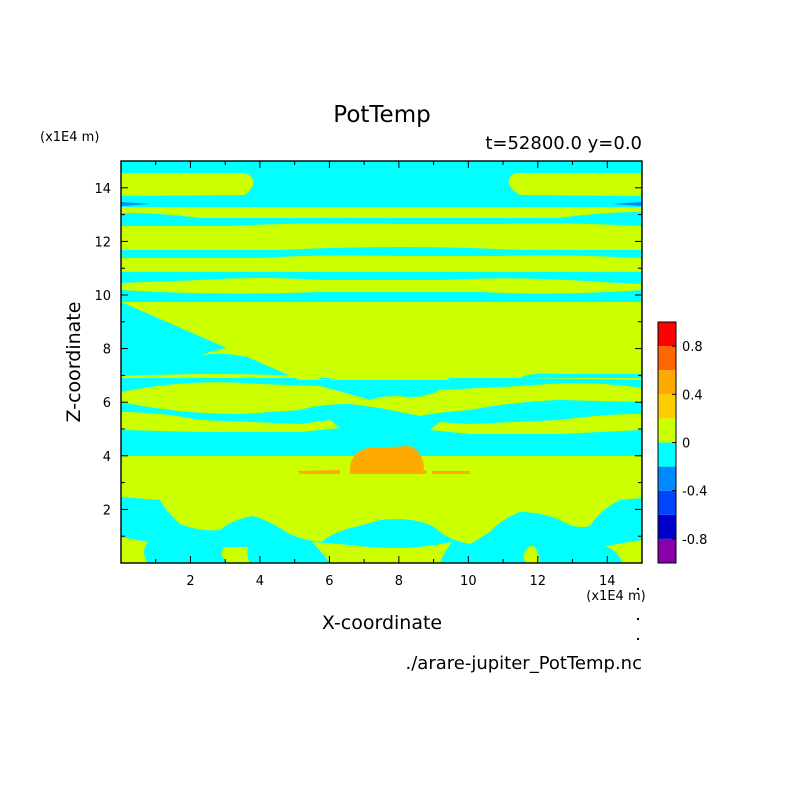 This screenshot has width=804, height=804. Describe the element at coordinates (260, 581) in the screenshot. I see `x-tick-label: 4` at that location.